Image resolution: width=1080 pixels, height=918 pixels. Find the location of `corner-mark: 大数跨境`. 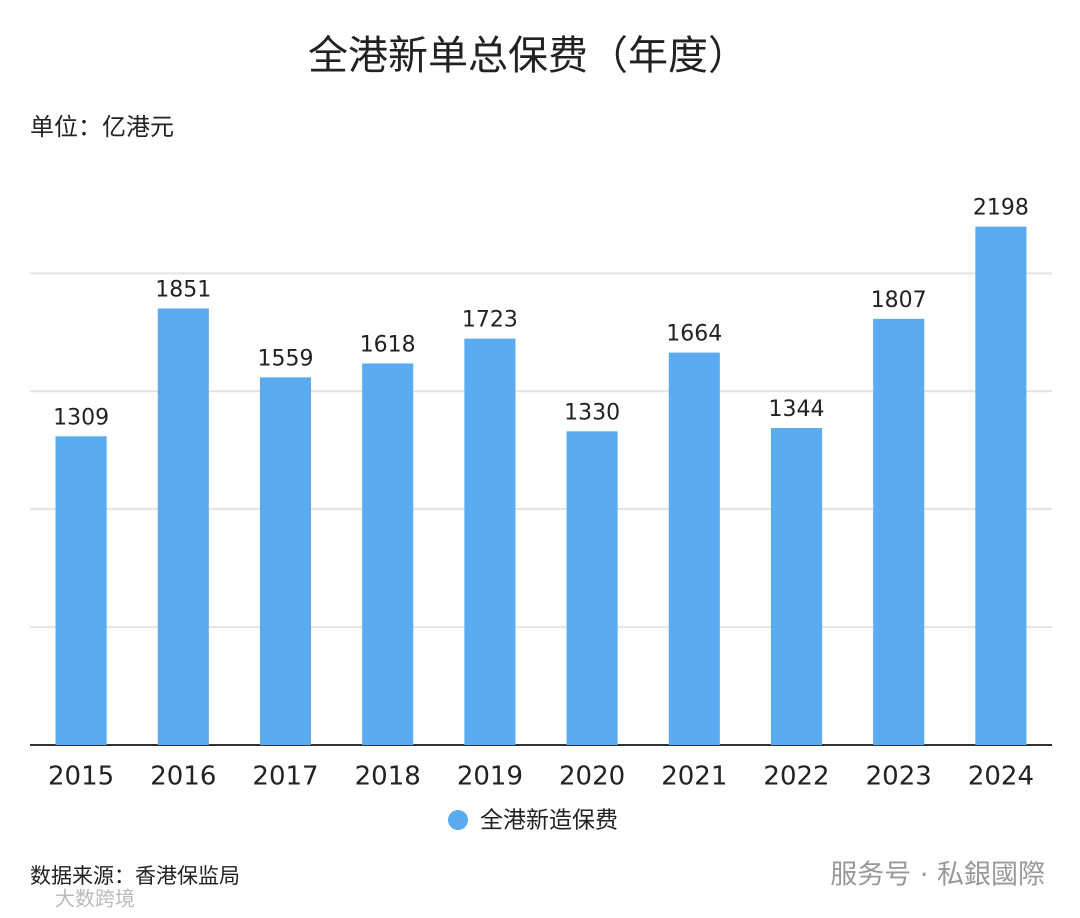

corner-mark: 大数跨境 is located at coordinates (95, 899).